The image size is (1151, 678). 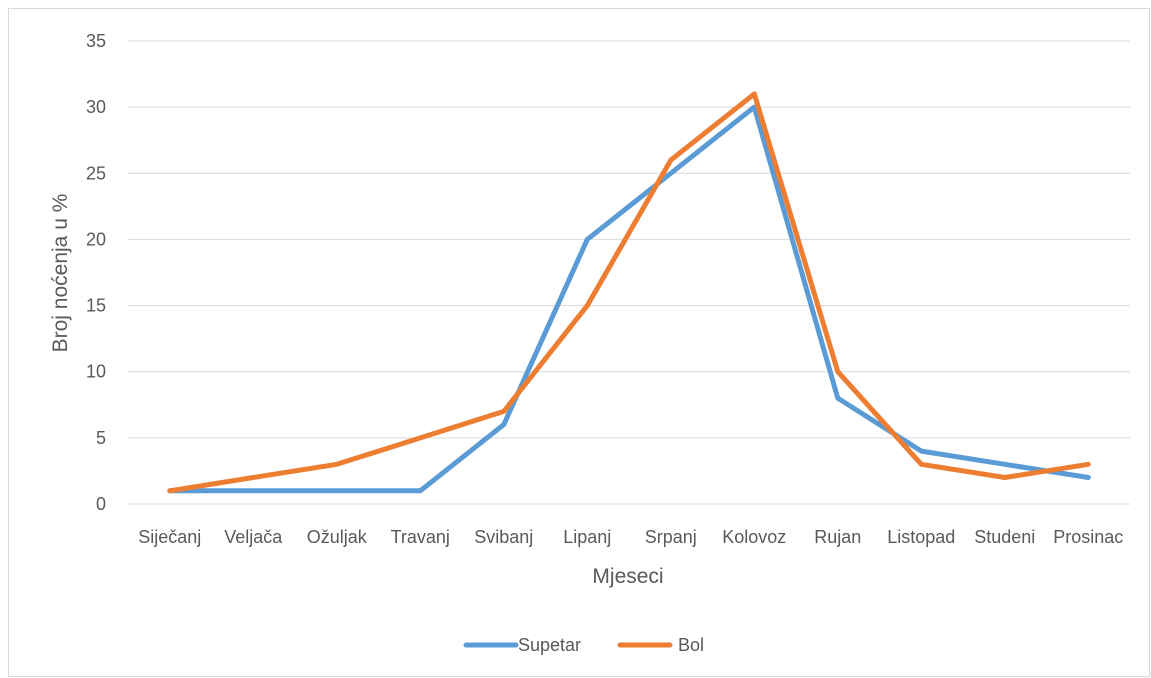 I want to click on x-tick-label: Travanj, so click(x=420, y=537).